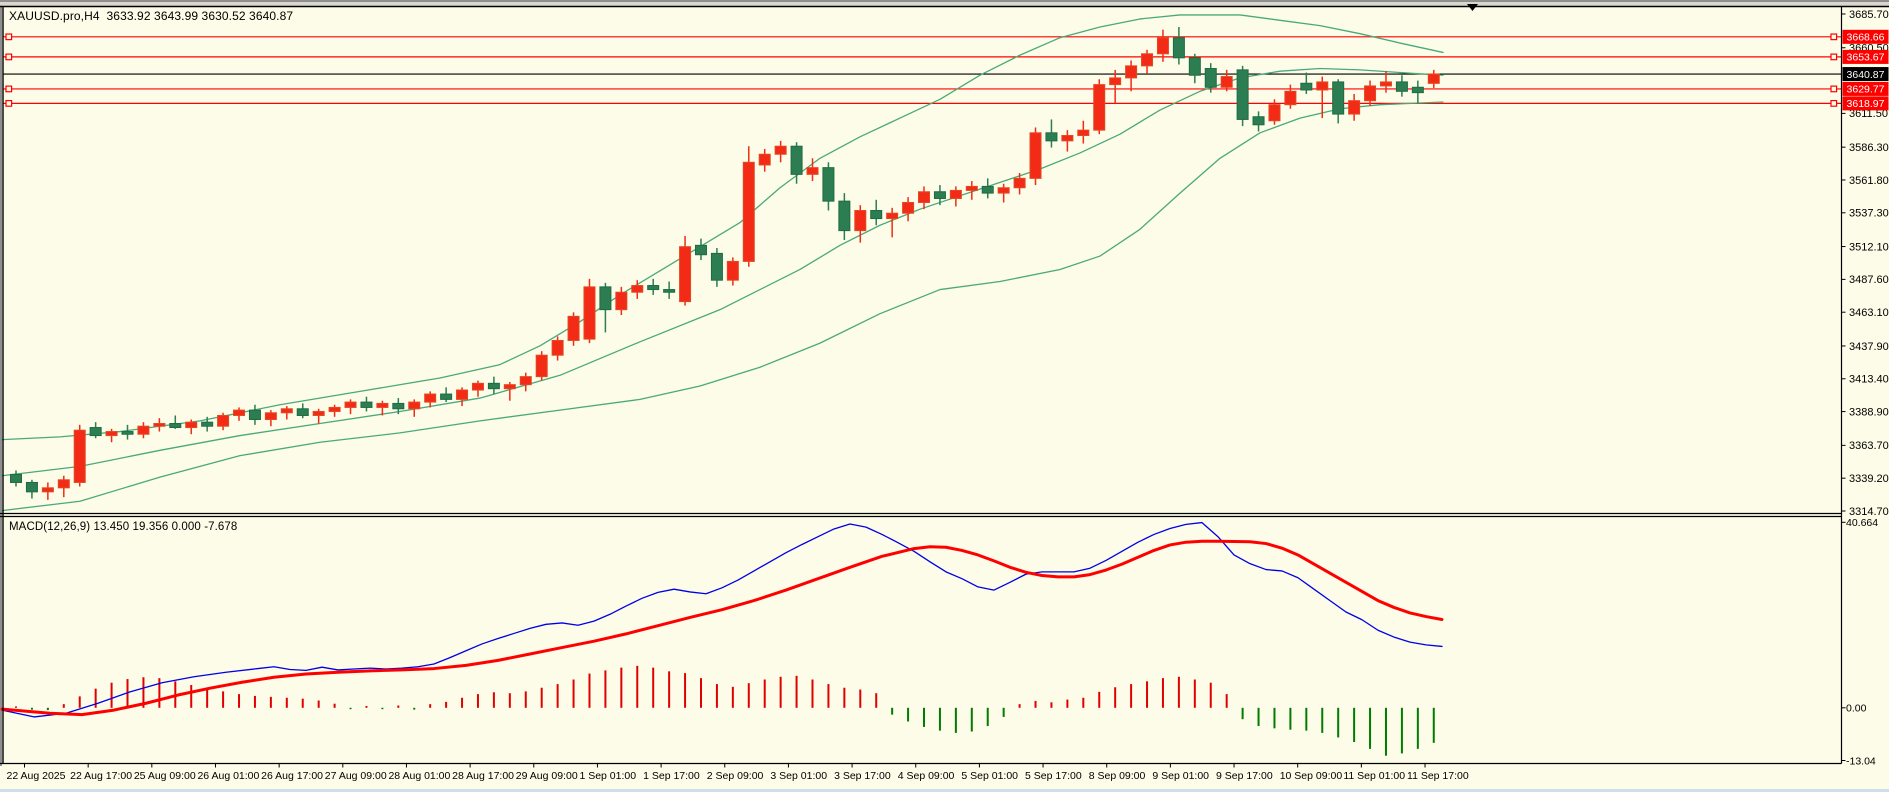 The image size is (1889, 792). Describe the element at coordinates (165, 776) in the screenshot. I see `time-axis-label: 25 Aug 09:00` at that location.